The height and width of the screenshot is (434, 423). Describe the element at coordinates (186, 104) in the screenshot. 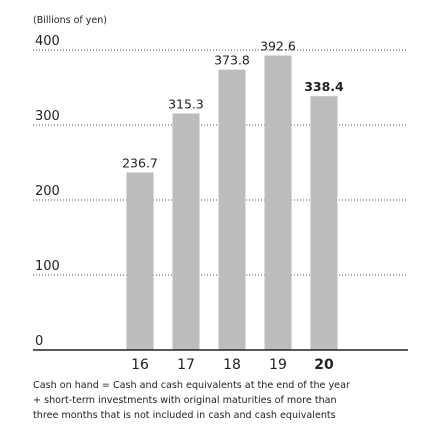

I see `value-label: 315.3` at that location.